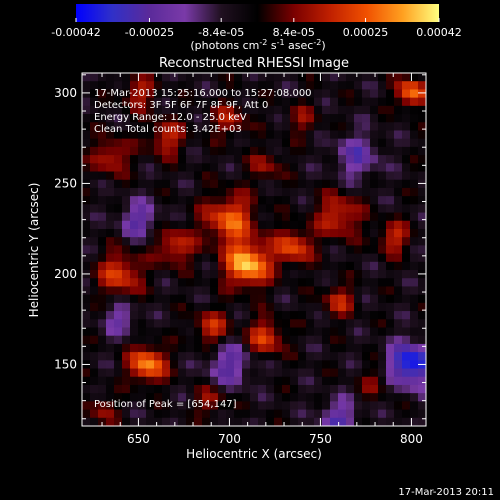  What do you see at coordinates (320, 439) in the screenshot?
I see `x-tick-label: 750` at bounding box center [320, 439].